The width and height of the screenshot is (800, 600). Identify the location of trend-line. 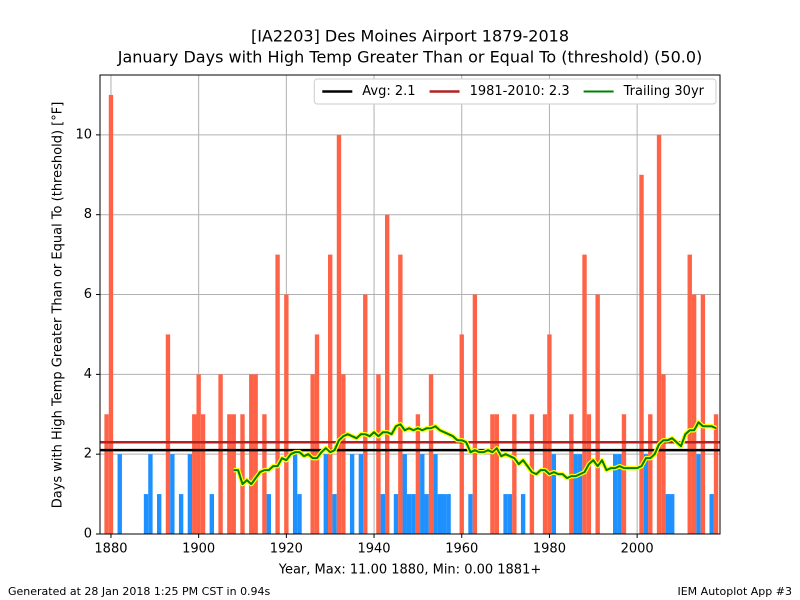
(475, 453).